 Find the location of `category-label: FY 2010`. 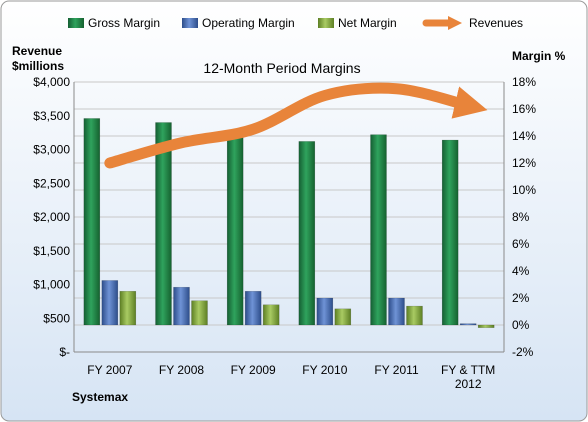

category-label: FY 2010 is located at coordinates (324, 370).